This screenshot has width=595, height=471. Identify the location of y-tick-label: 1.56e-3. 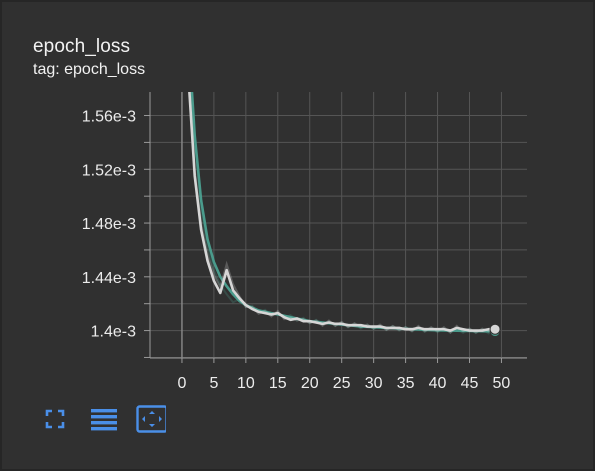
(109, 117).